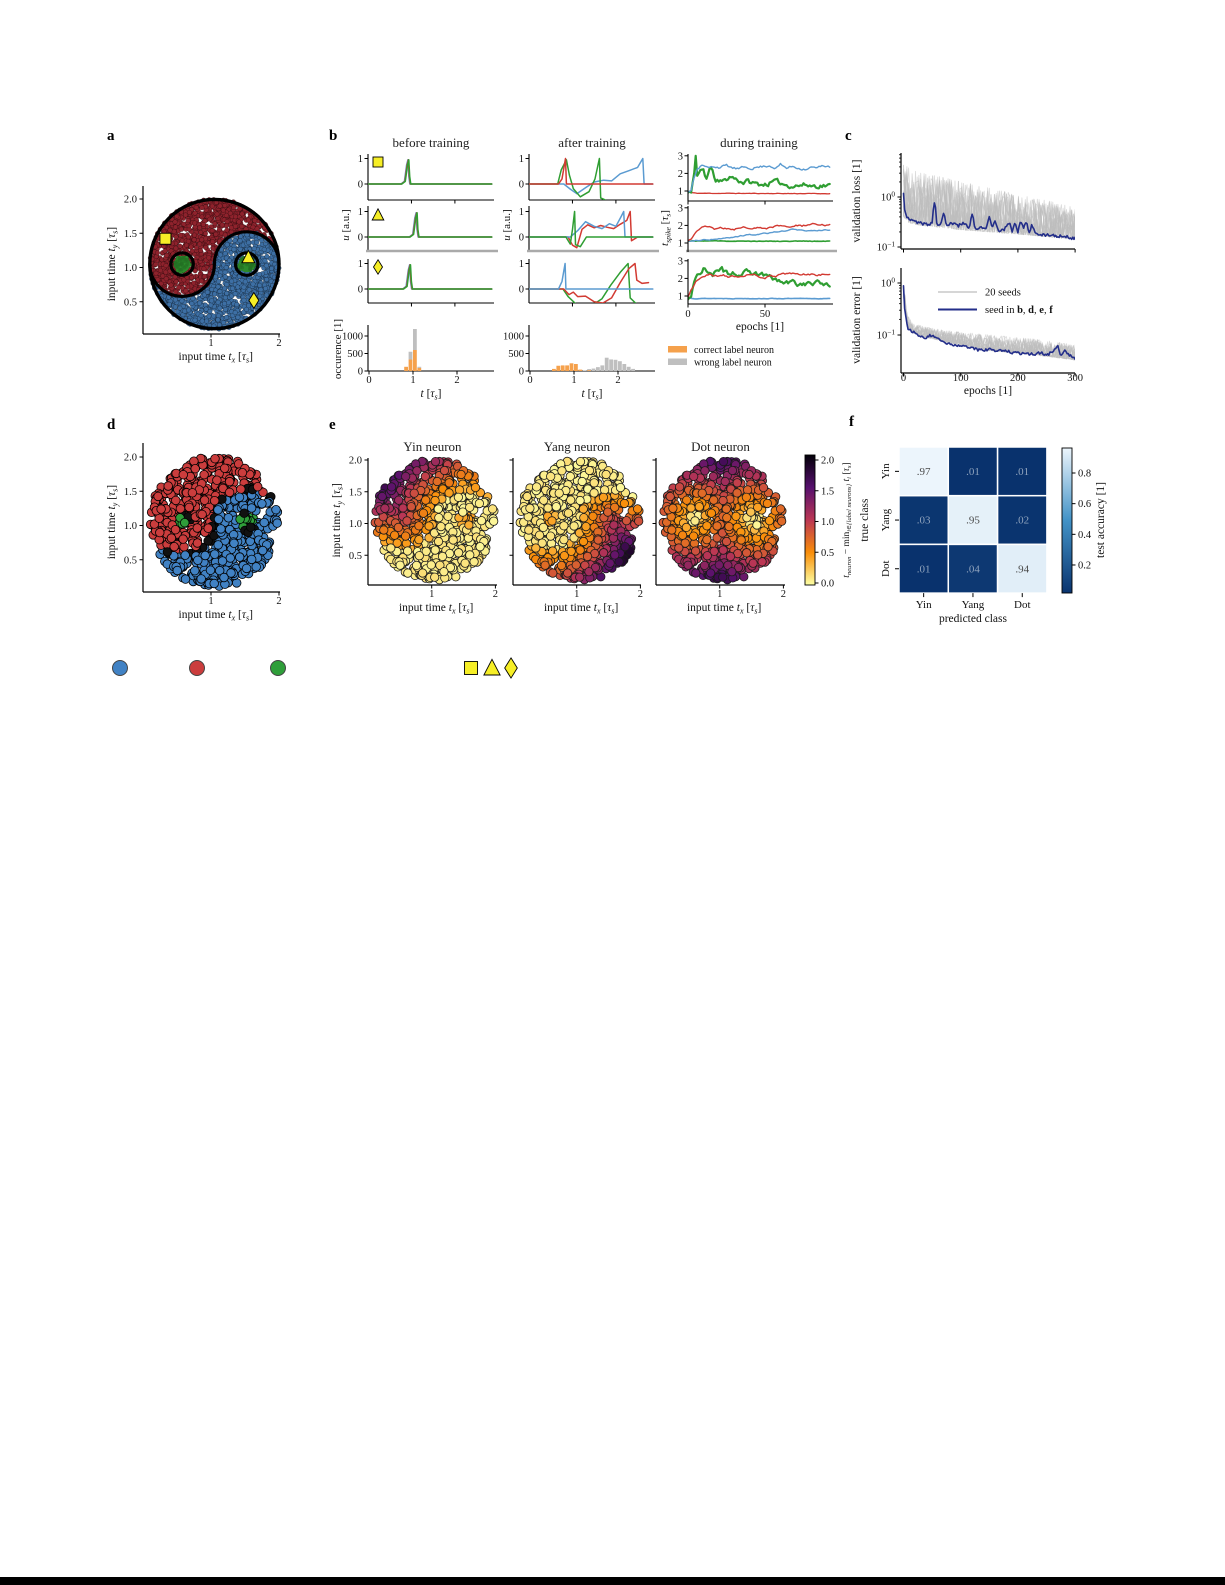  What do you see at coordinates (529, 380) in the screenshot?
I see `label: 0` at bounding box center [529, 380].